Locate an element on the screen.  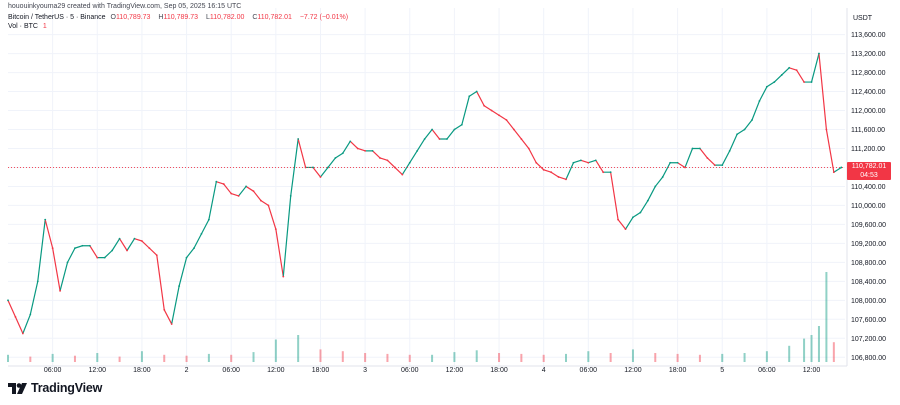
bar-countdown: 04:53 is located at coordinates (869, 176).